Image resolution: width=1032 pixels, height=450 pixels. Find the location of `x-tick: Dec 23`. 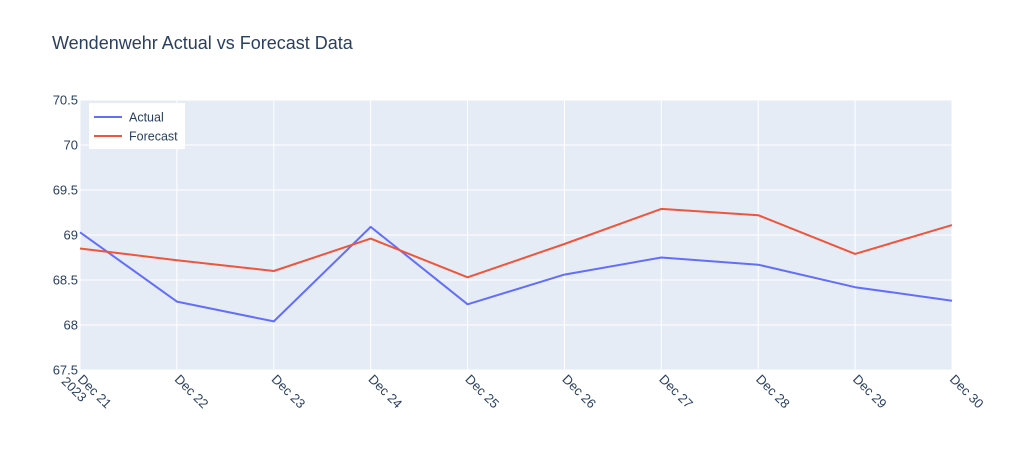

x-tick: Dec 23 is located at coordinates (289, 392).